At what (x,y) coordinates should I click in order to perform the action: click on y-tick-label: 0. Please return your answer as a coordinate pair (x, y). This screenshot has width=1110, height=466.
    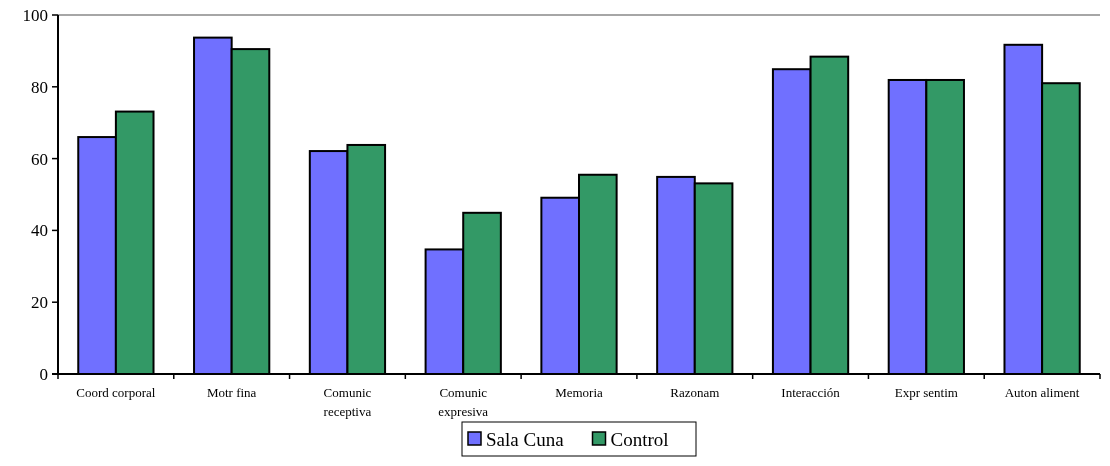
    Looking at the image, I should click on (43, 374).